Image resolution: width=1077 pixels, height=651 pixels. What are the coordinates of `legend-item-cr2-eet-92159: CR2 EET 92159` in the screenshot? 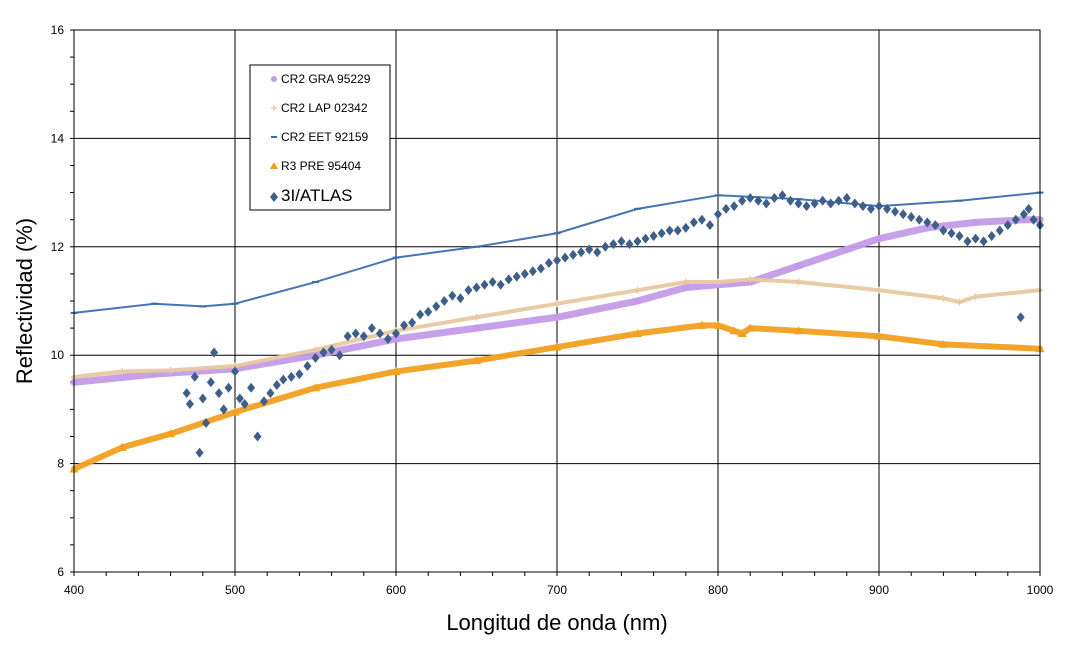 It's located at (319, 137).